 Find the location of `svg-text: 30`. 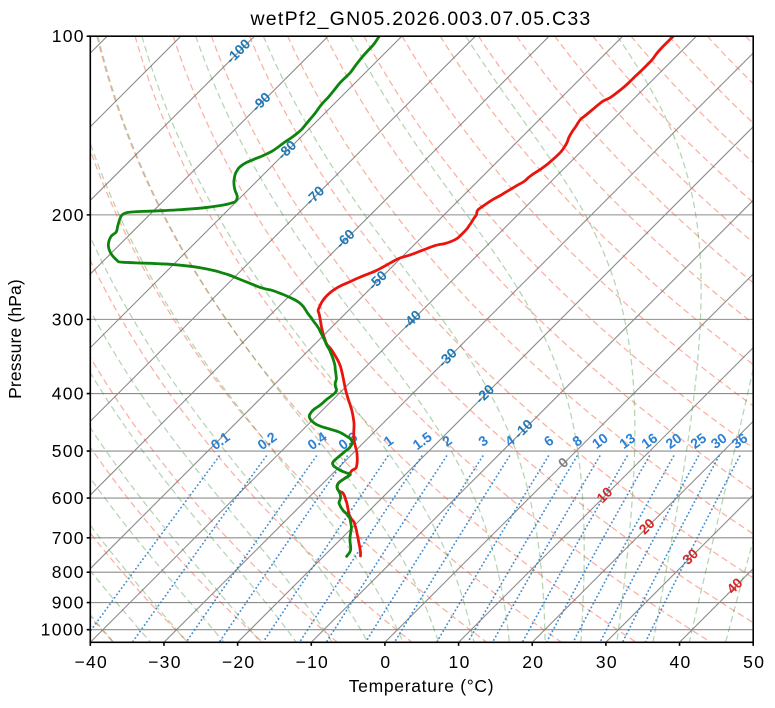

svg-text: 30 is located at coordinates (607, 662).